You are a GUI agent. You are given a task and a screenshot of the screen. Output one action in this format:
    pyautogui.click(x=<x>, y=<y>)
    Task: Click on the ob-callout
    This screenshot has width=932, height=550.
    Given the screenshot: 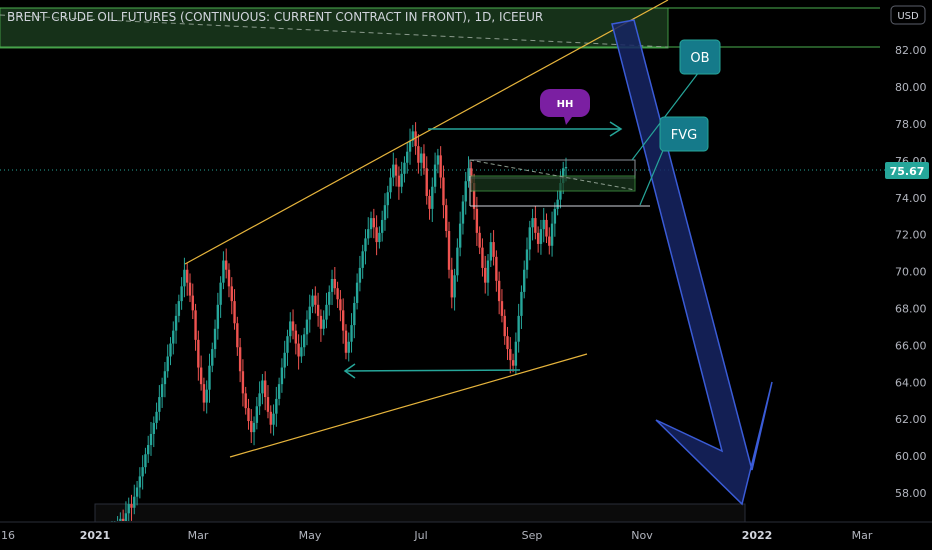 What is the action you would take?
    pyautogui.click(x=700, y=57)
    